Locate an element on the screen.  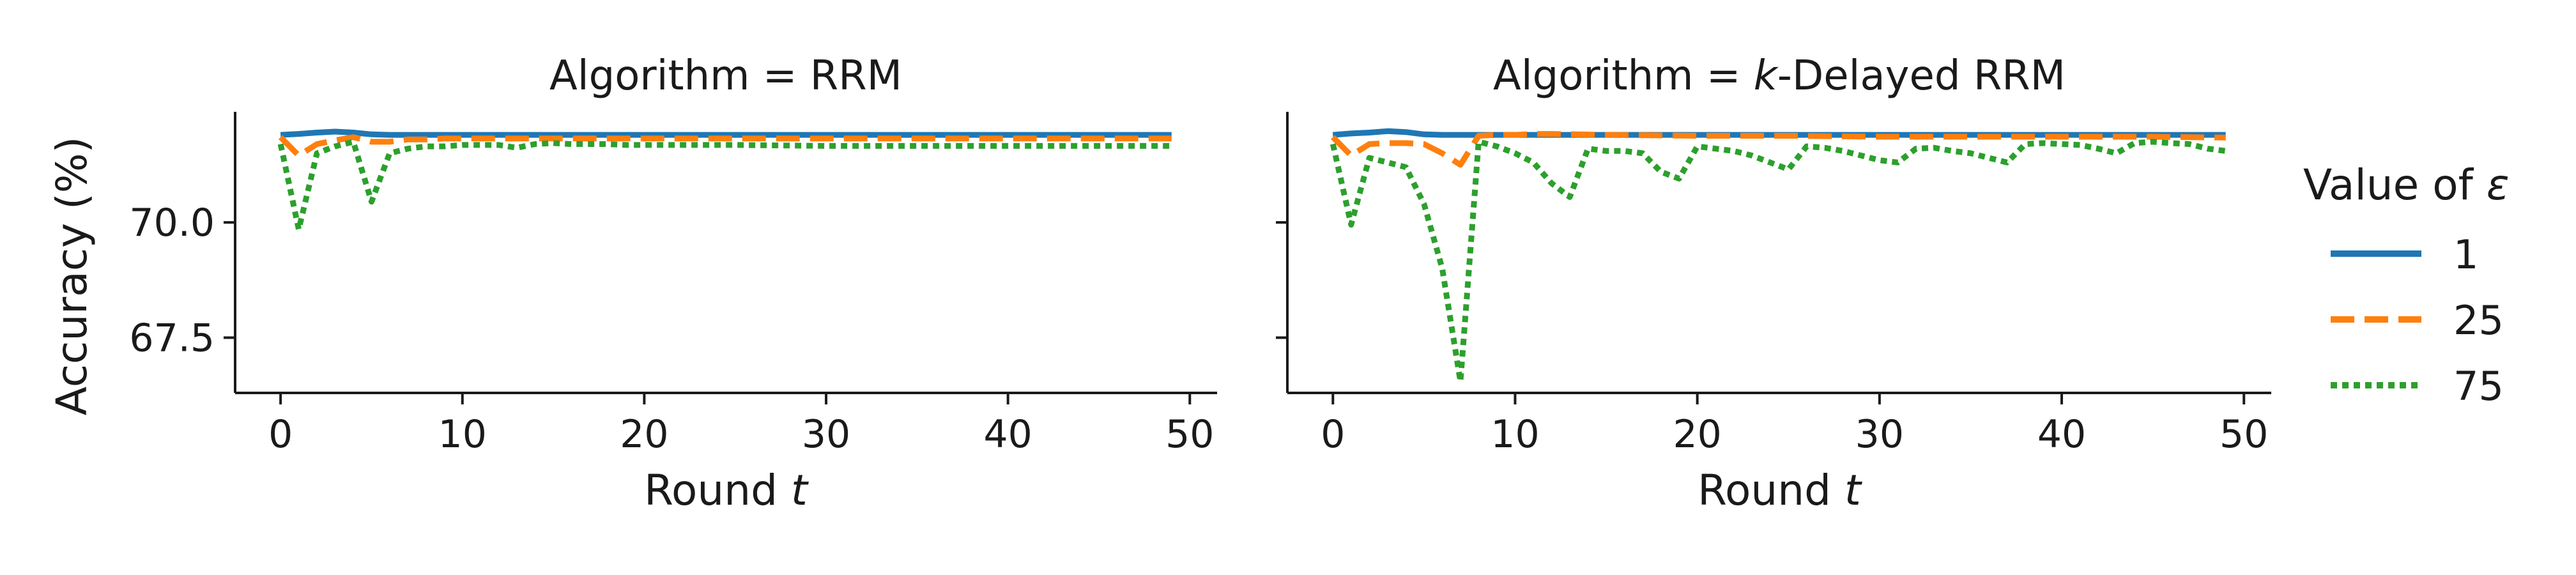
legend-entry-25: 25 is located at coordinates (2417, 320).